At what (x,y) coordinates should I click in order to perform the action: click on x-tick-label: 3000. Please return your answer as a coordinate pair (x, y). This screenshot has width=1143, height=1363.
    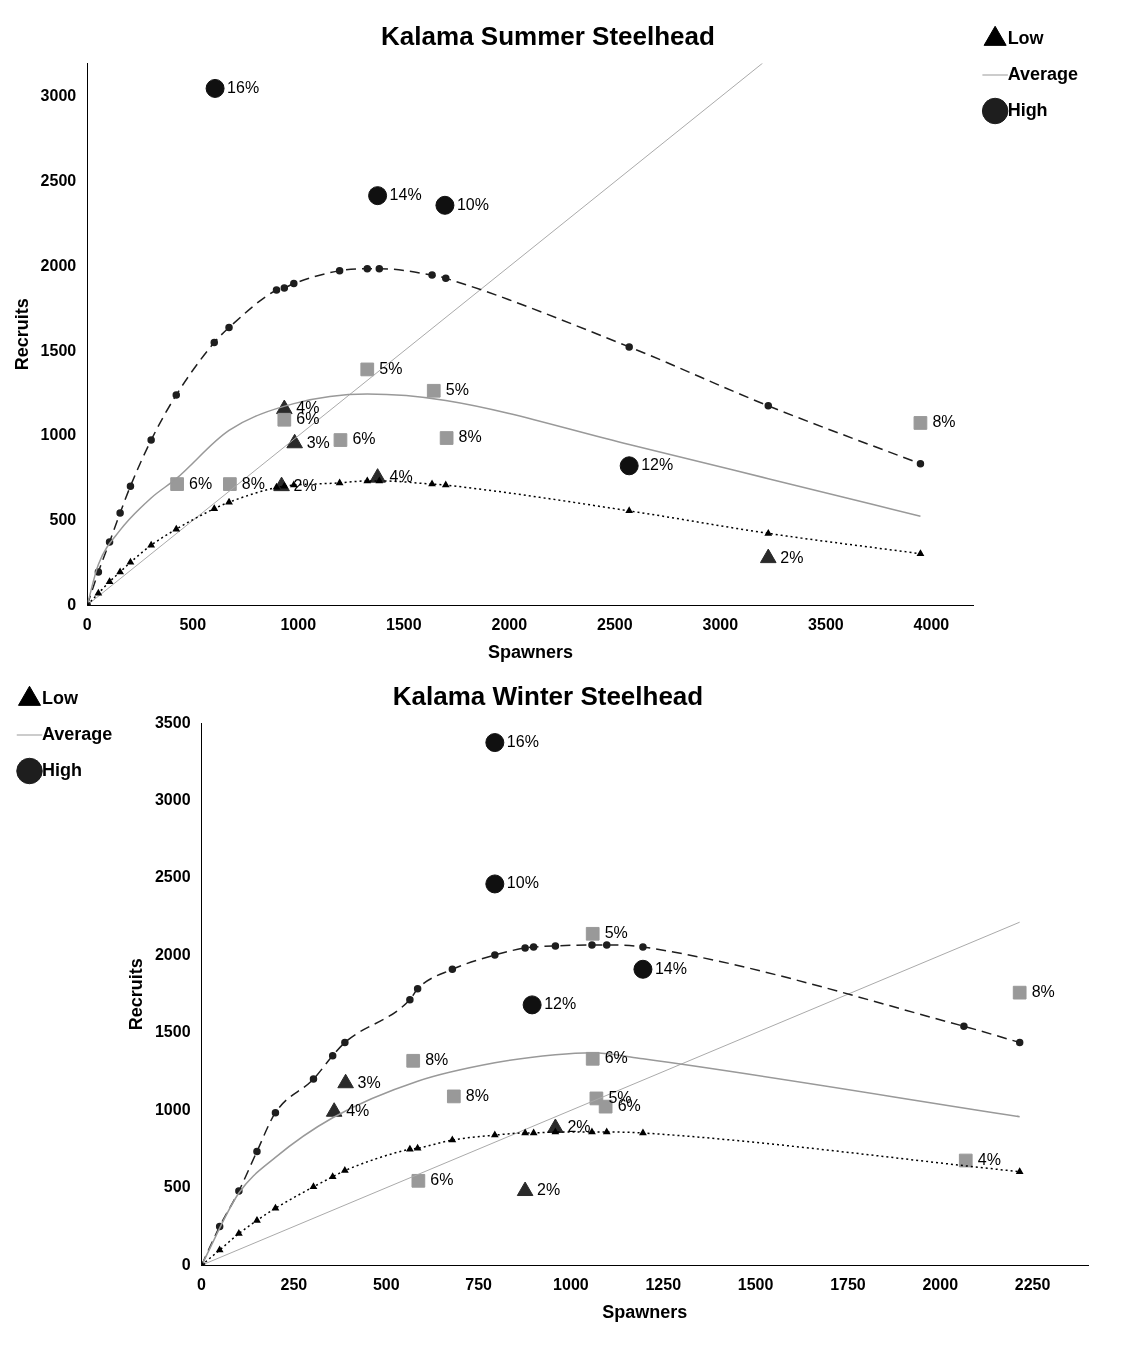
    Looking at the image, I should click on (720, 625).